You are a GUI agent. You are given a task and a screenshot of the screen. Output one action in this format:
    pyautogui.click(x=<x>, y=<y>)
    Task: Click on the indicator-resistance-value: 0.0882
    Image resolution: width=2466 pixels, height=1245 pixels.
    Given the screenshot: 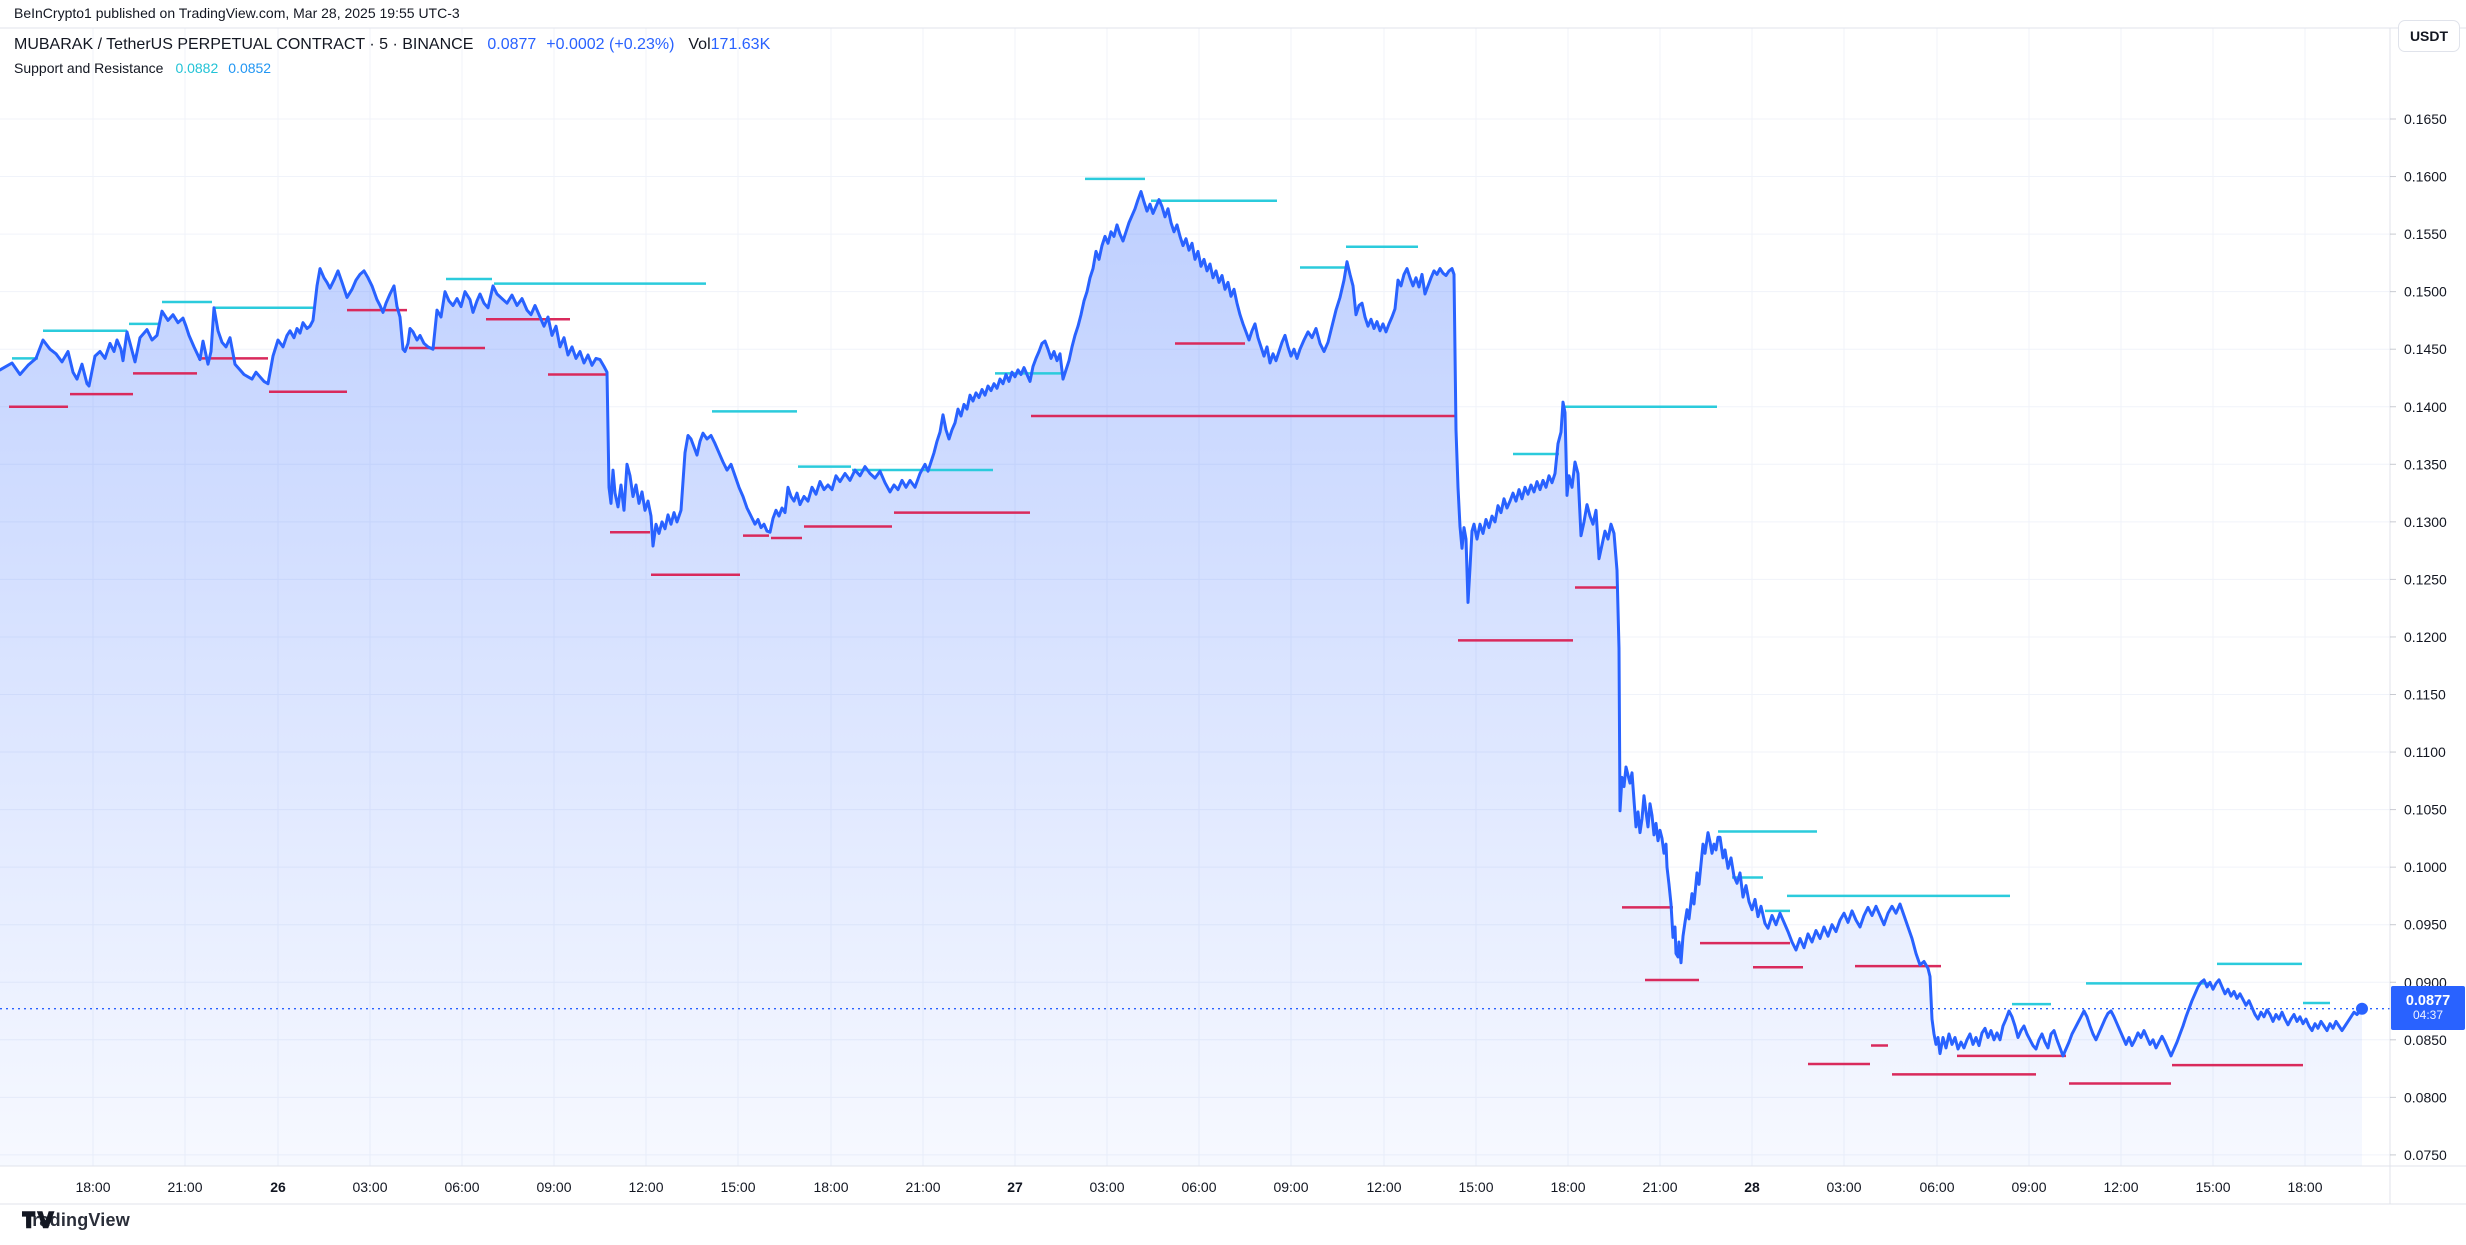 What is the action you would take?
    pyautogui.click(x=197, y=68)
    